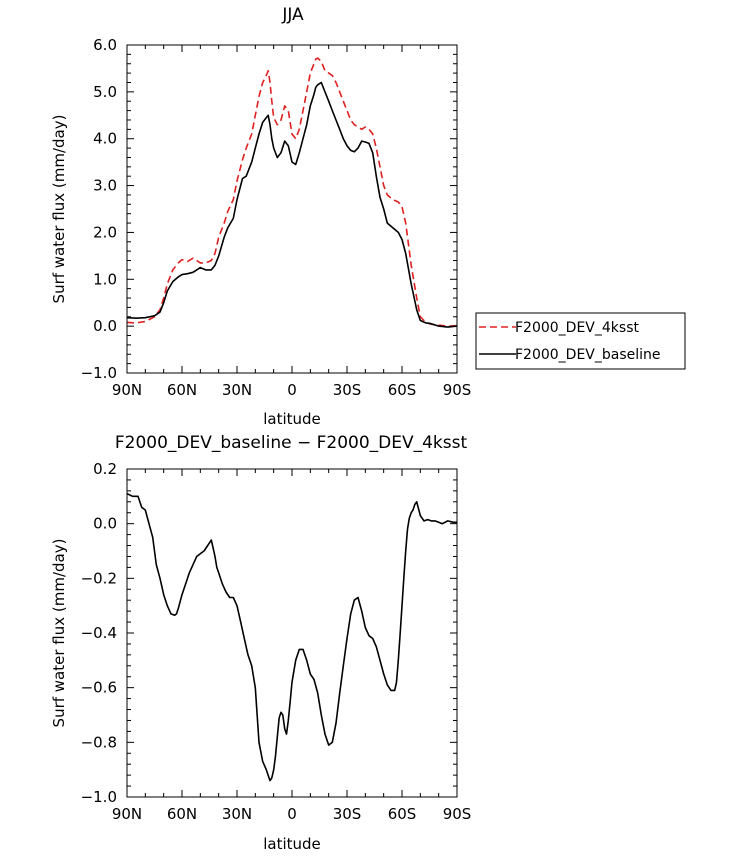  What do you see at coordinates (105, 279) in the screenshot?
I see `y-tick-label: 1.0` at bounding box center [105, 279].